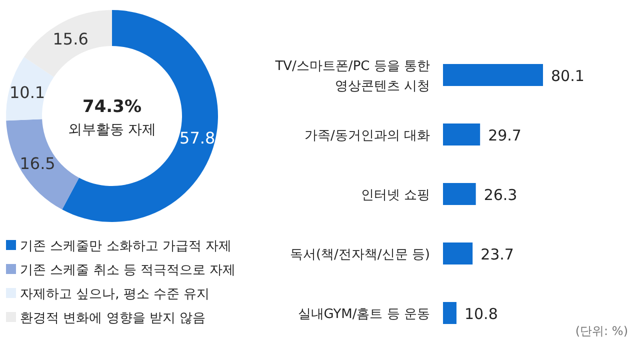 The image size is (640, 350). I want to click on text: 외부활동 자제, so click(112, 130).